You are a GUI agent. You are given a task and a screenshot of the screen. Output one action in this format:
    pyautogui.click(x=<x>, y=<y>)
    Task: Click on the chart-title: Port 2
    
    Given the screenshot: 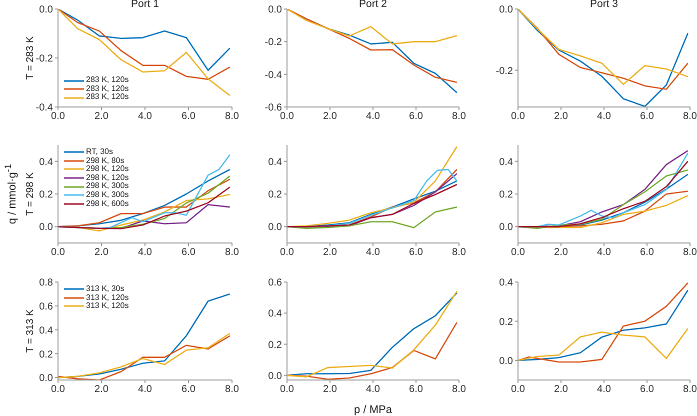 What is the action you would take?
    pyautogui.click(x=373, y=5)
    